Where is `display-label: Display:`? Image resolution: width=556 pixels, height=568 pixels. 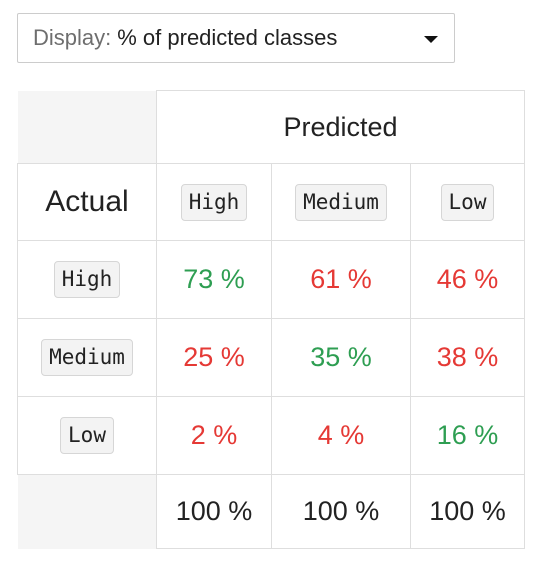 display-label: Display: is located at coordinates (72, 37).